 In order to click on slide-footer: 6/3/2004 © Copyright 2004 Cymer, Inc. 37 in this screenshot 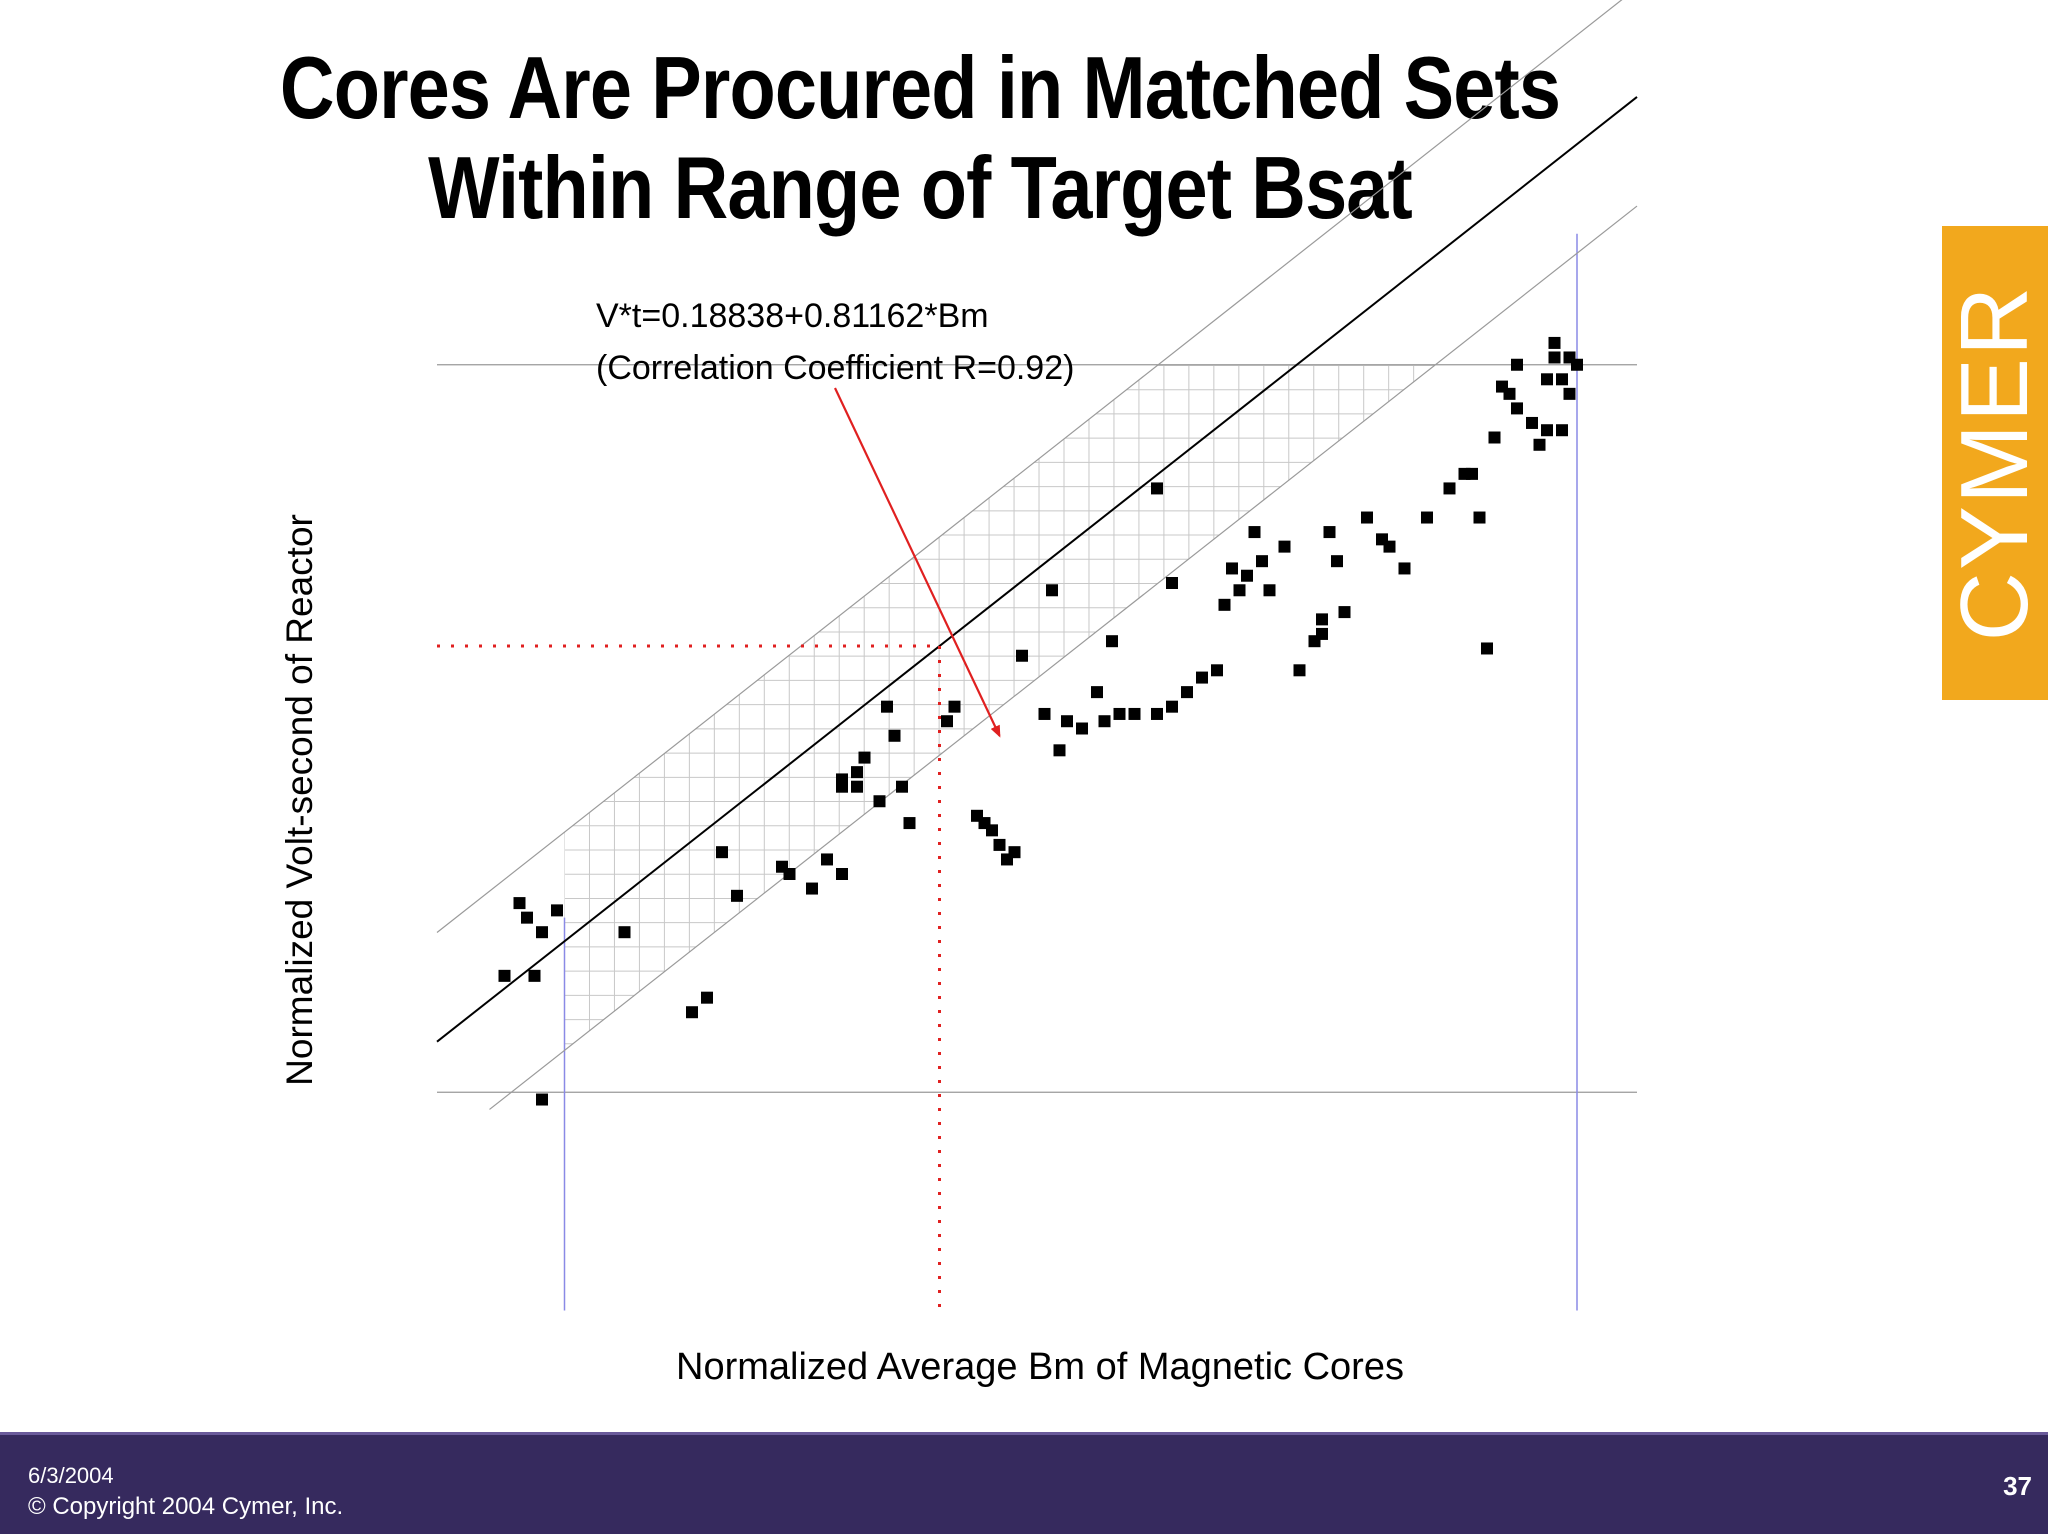, I will do `click(1024, 1483)`.